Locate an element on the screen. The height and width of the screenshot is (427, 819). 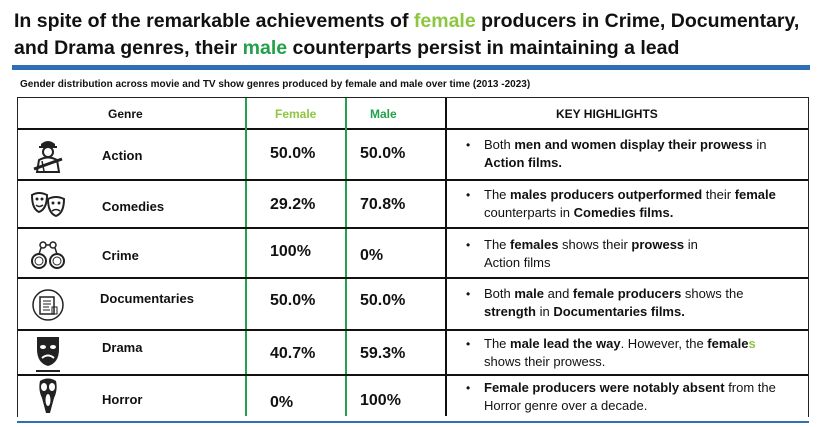
scream-mask-icon is located at coordinates (48, 396).